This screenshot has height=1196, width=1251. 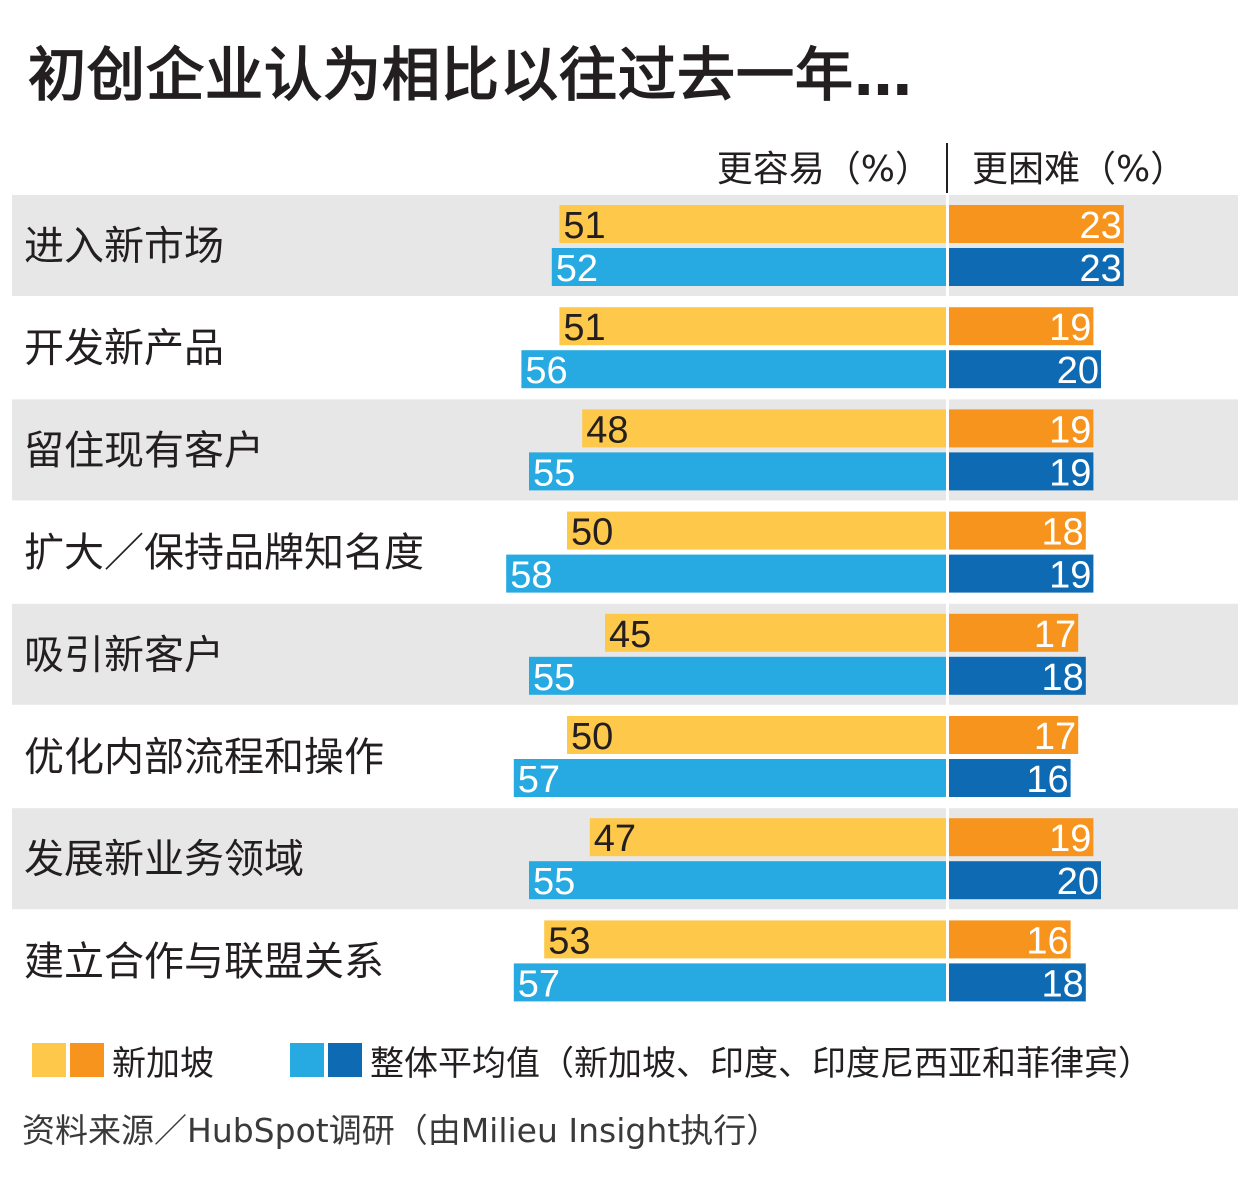 I want to click on header-divider, so click(x=947, y=168).